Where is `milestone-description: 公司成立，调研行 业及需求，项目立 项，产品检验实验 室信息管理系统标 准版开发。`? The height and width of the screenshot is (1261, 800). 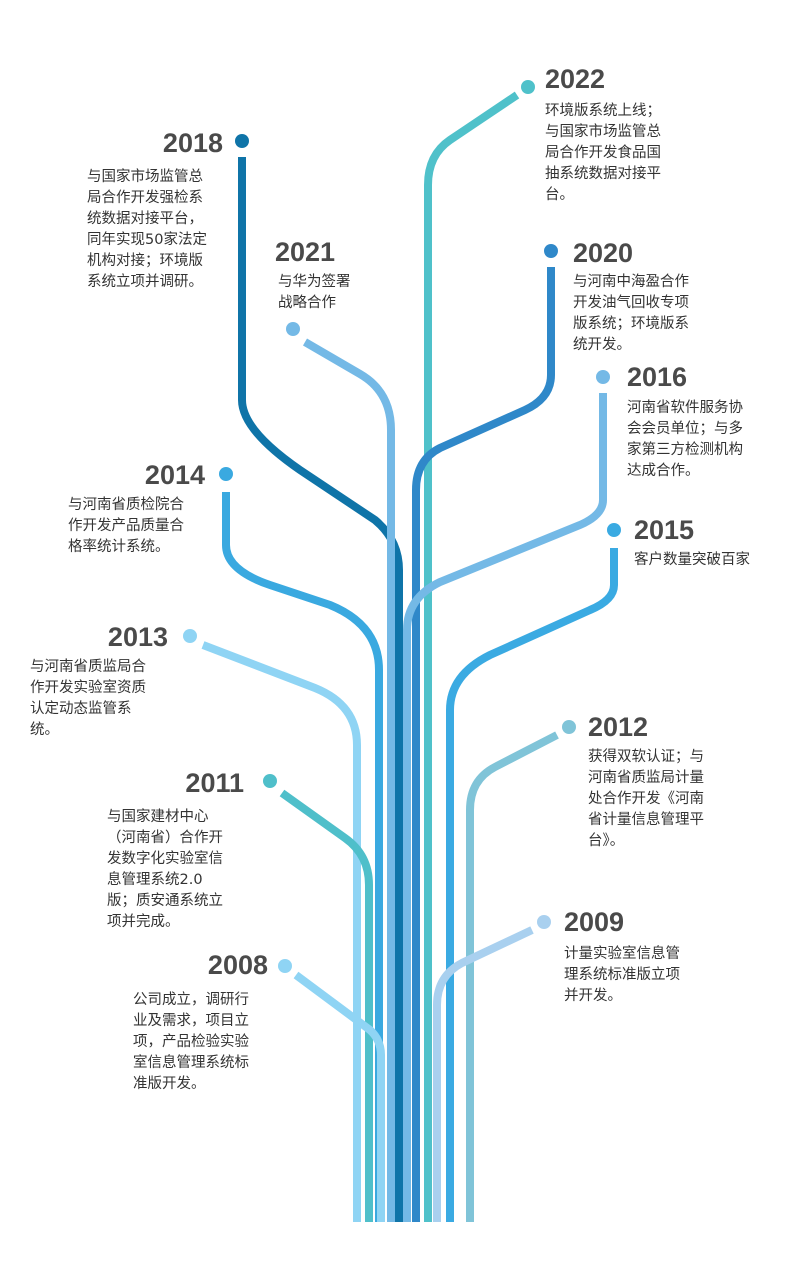
milestone-description: 公司成立，调研行 业及需求，项目立 项，产品检验实验 室信息管理系统标 准版开发。 is located at coordinates (191, 1042).